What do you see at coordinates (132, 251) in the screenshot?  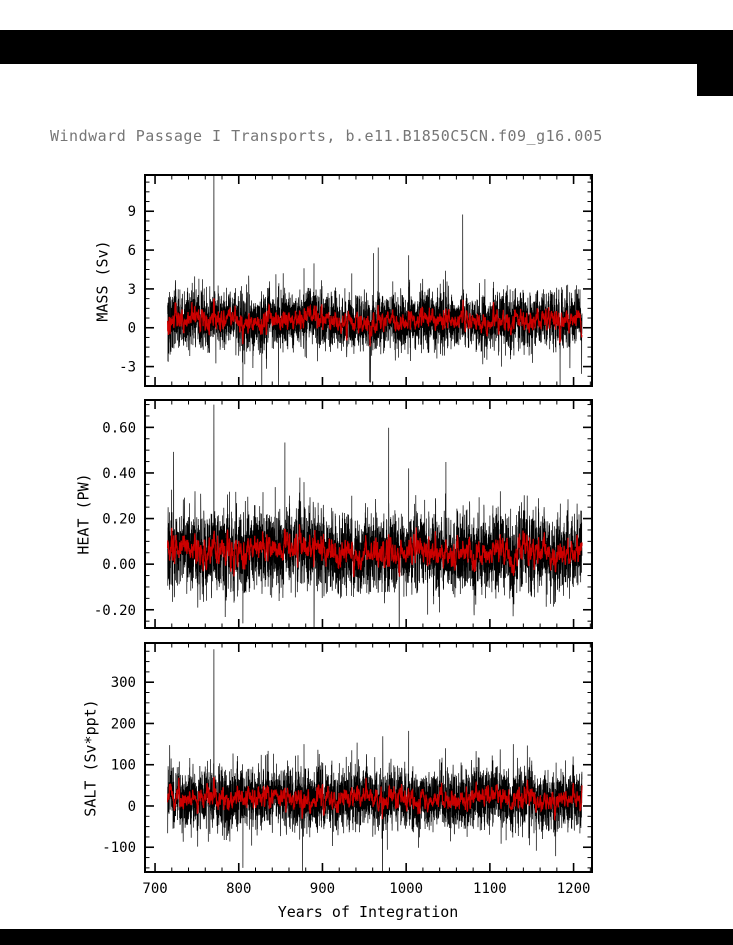 I see `y-tick-label: 6` at bounding box center [132, 251].